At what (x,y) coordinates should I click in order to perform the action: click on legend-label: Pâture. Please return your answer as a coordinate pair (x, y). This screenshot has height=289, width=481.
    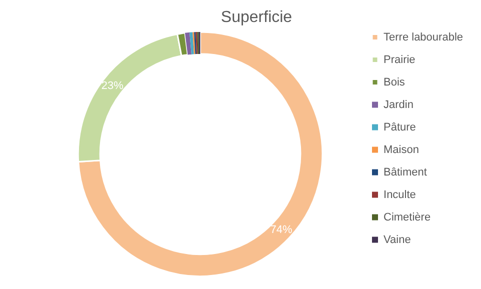
    Looking at the image, I should click on (400, 127).